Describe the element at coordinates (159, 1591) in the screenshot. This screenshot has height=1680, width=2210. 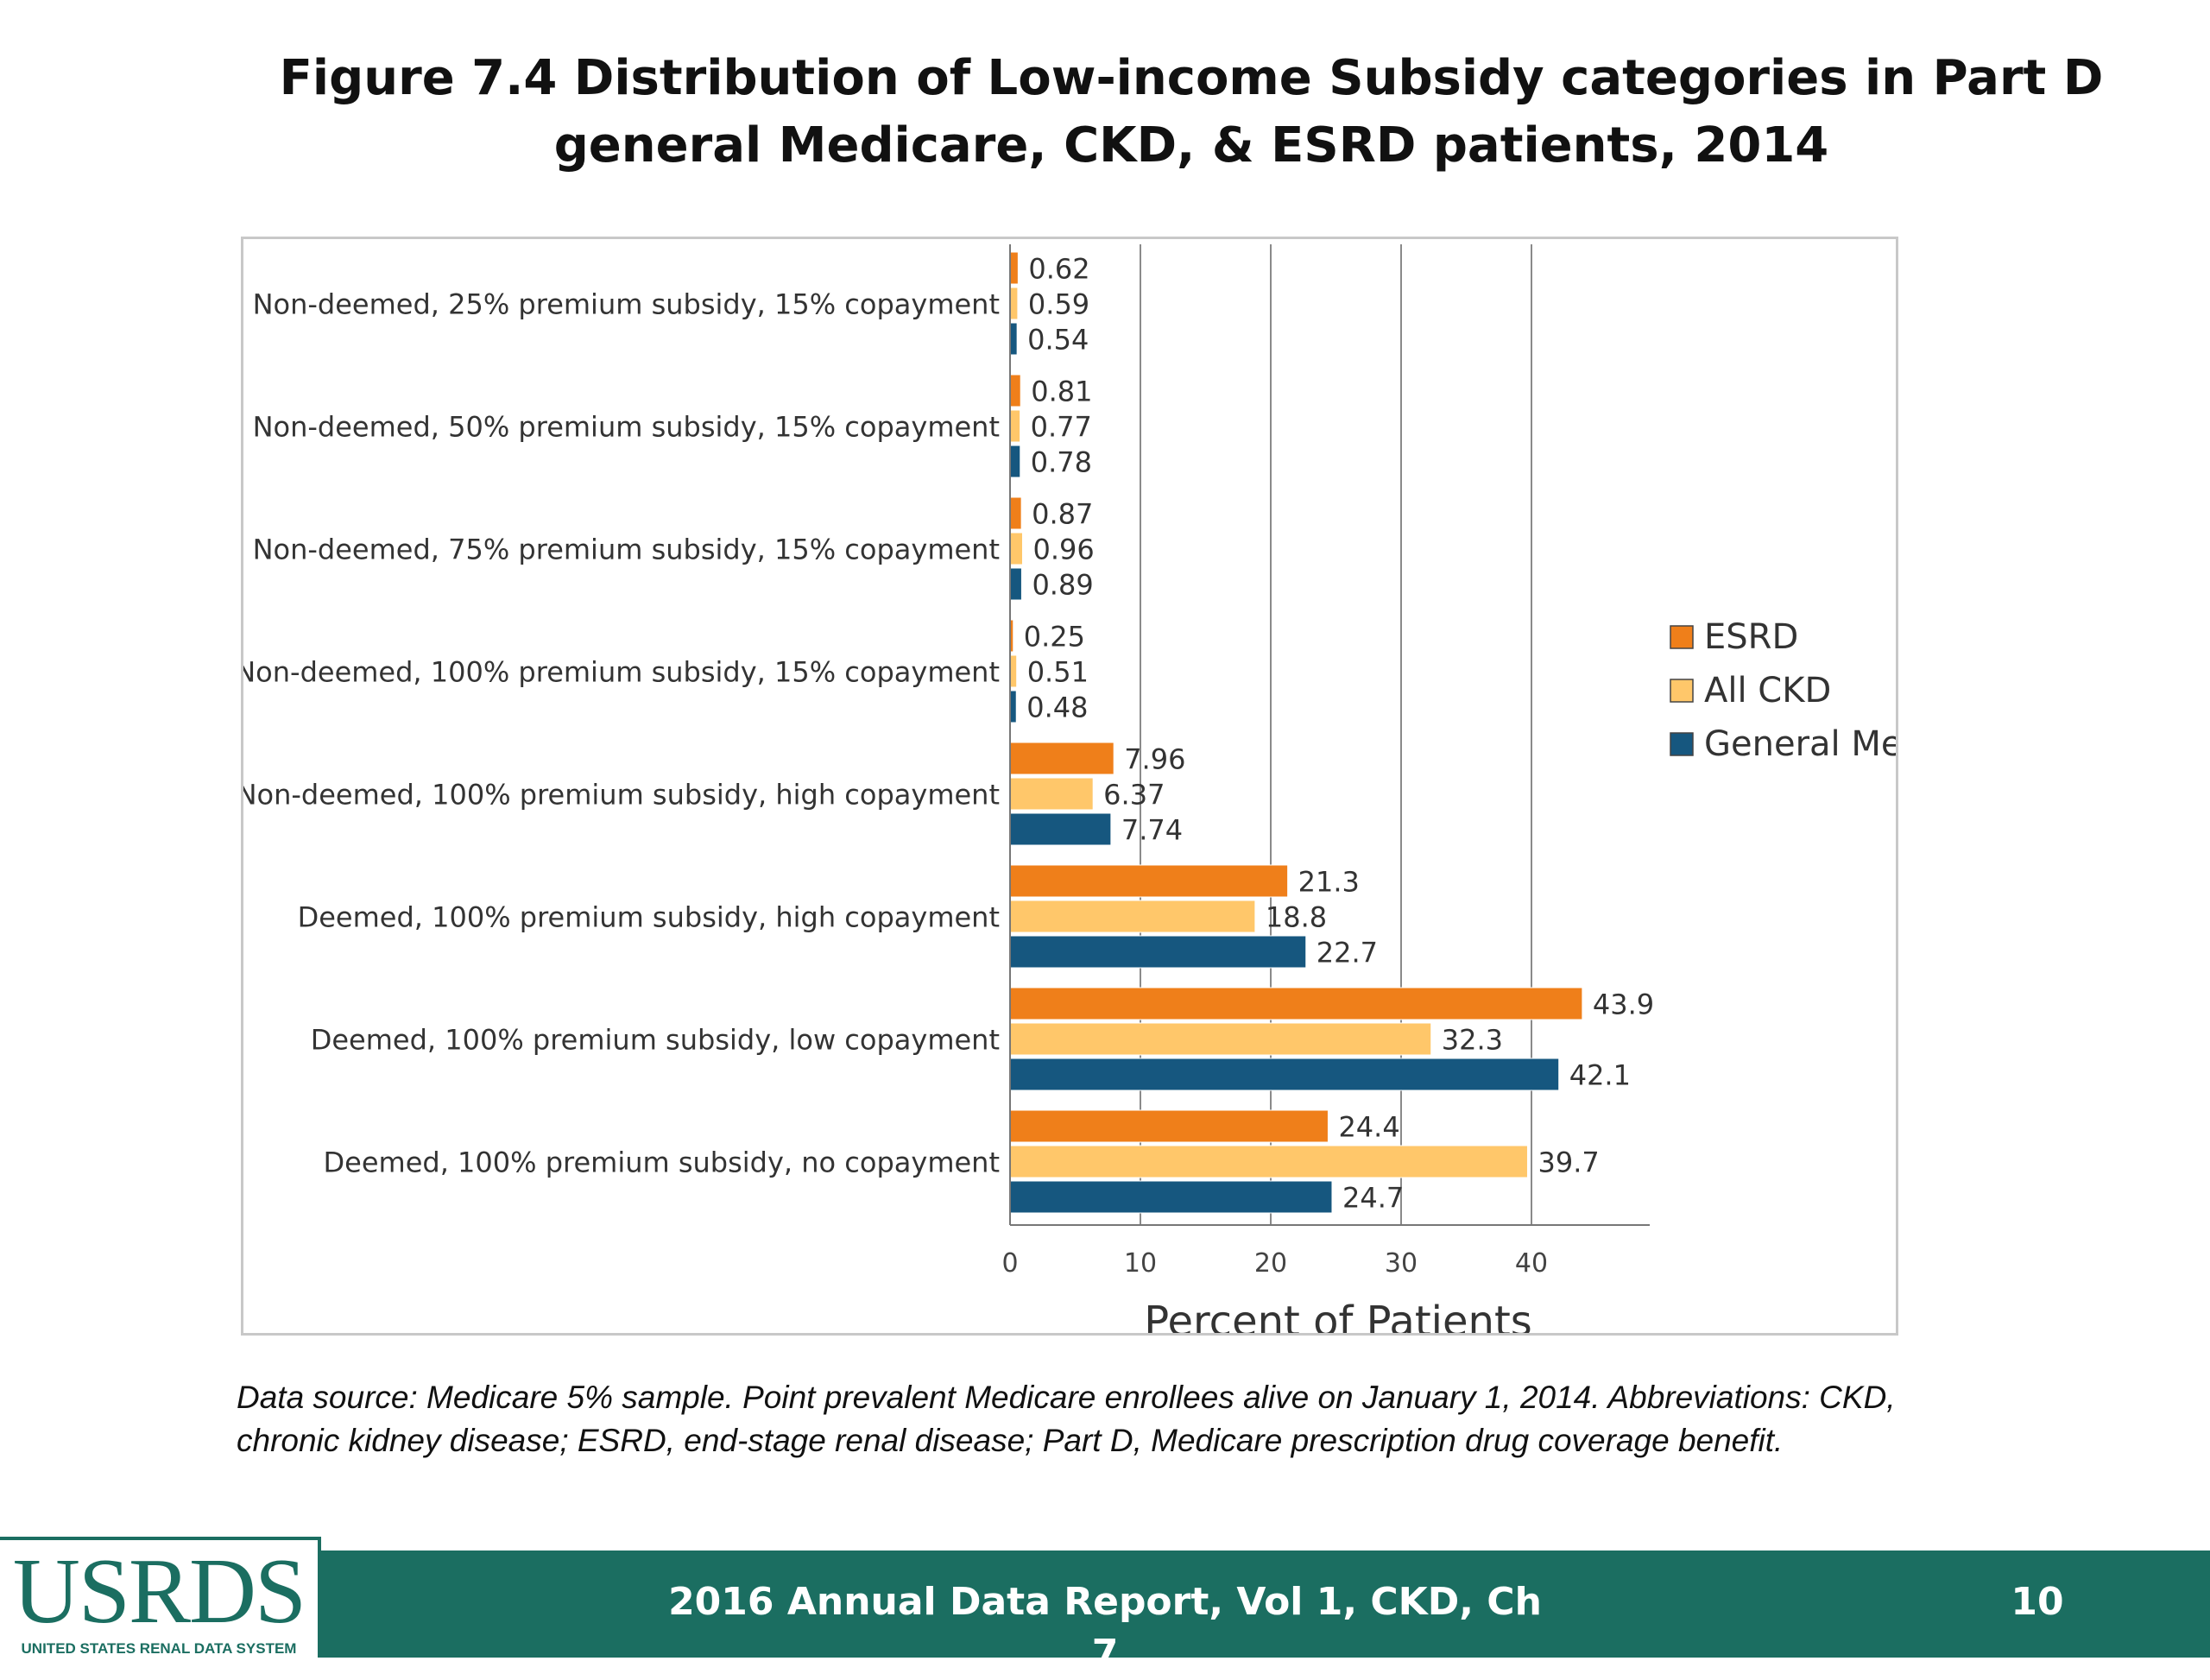
I see `logo-wordmark: USRDS` at that location.